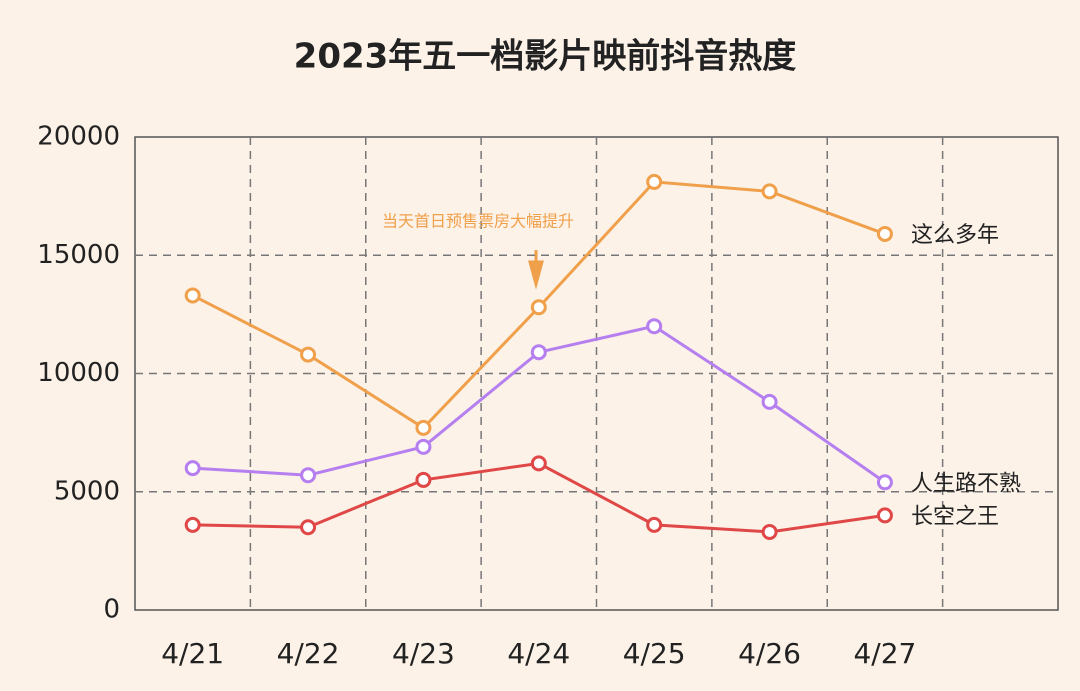 Image resolution: width=1080 pixels, height=691 pixels. Describe the element at coordinates (87, 491) in the screenshot. I see `y-tick-label: 5000` at that location.